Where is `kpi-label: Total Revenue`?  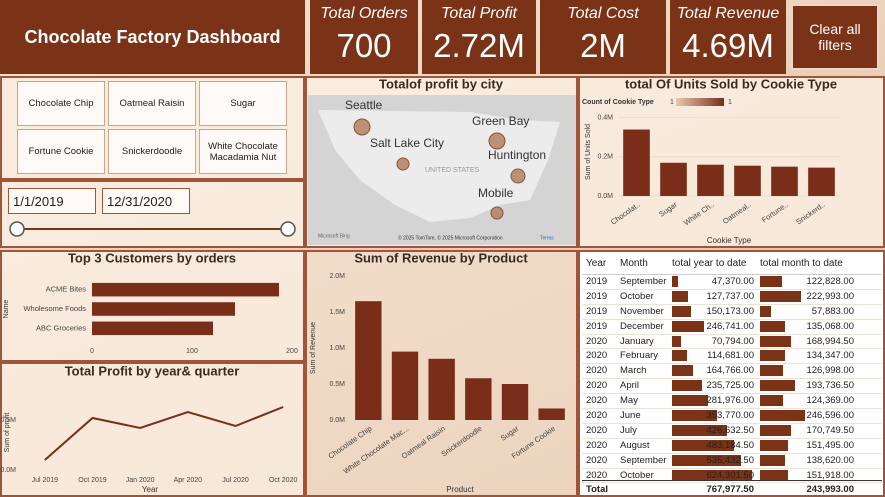
kpi-label: Total Revenue is located at coordinates (728, 13).